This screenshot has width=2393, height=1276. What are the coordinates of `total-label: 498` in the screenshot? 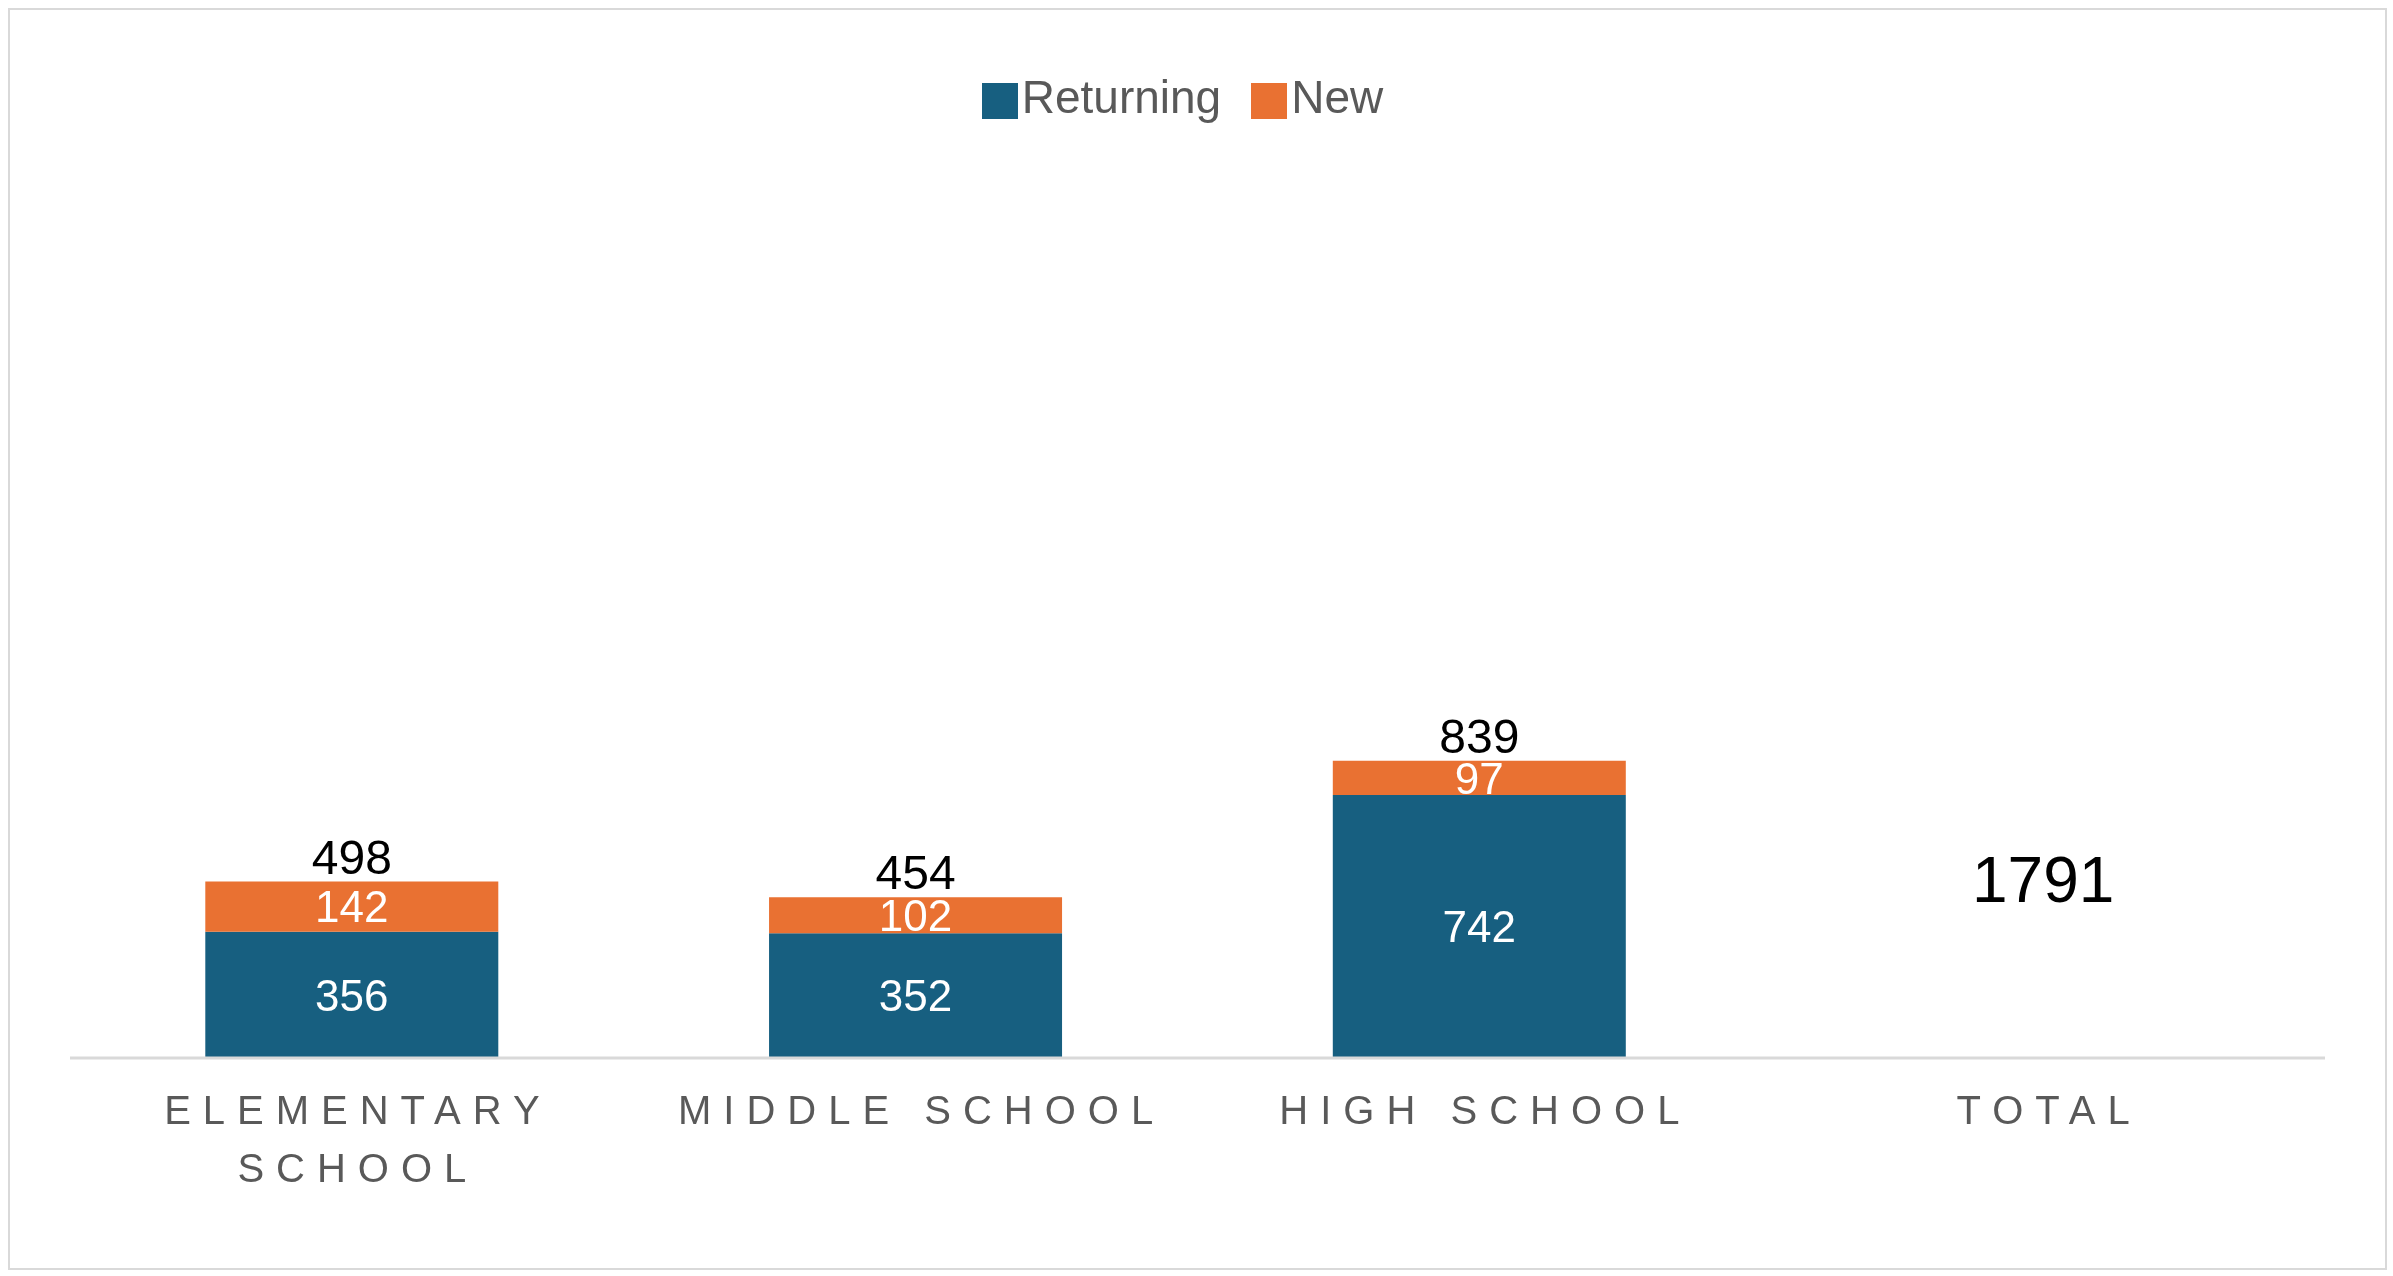 It's located at (351, 857).